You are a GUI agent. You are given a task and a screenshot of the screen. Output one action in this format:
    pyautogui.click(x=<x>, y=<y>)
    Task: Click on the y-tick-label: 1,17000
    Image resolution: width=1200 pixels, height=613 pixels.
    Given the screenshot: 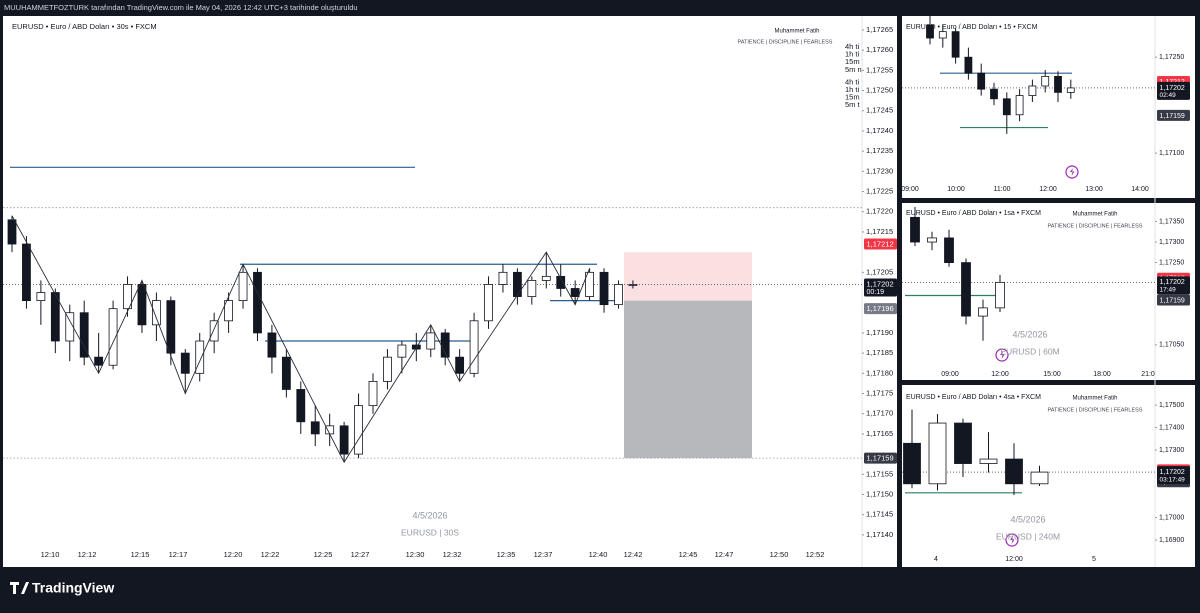 What is the action you would take?
    pyautogui.click(x=1171, y=517)
    